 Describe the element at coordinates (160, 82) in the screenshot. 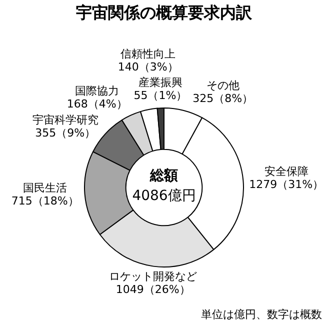

I see `slice-label: 産業振興` at that location.